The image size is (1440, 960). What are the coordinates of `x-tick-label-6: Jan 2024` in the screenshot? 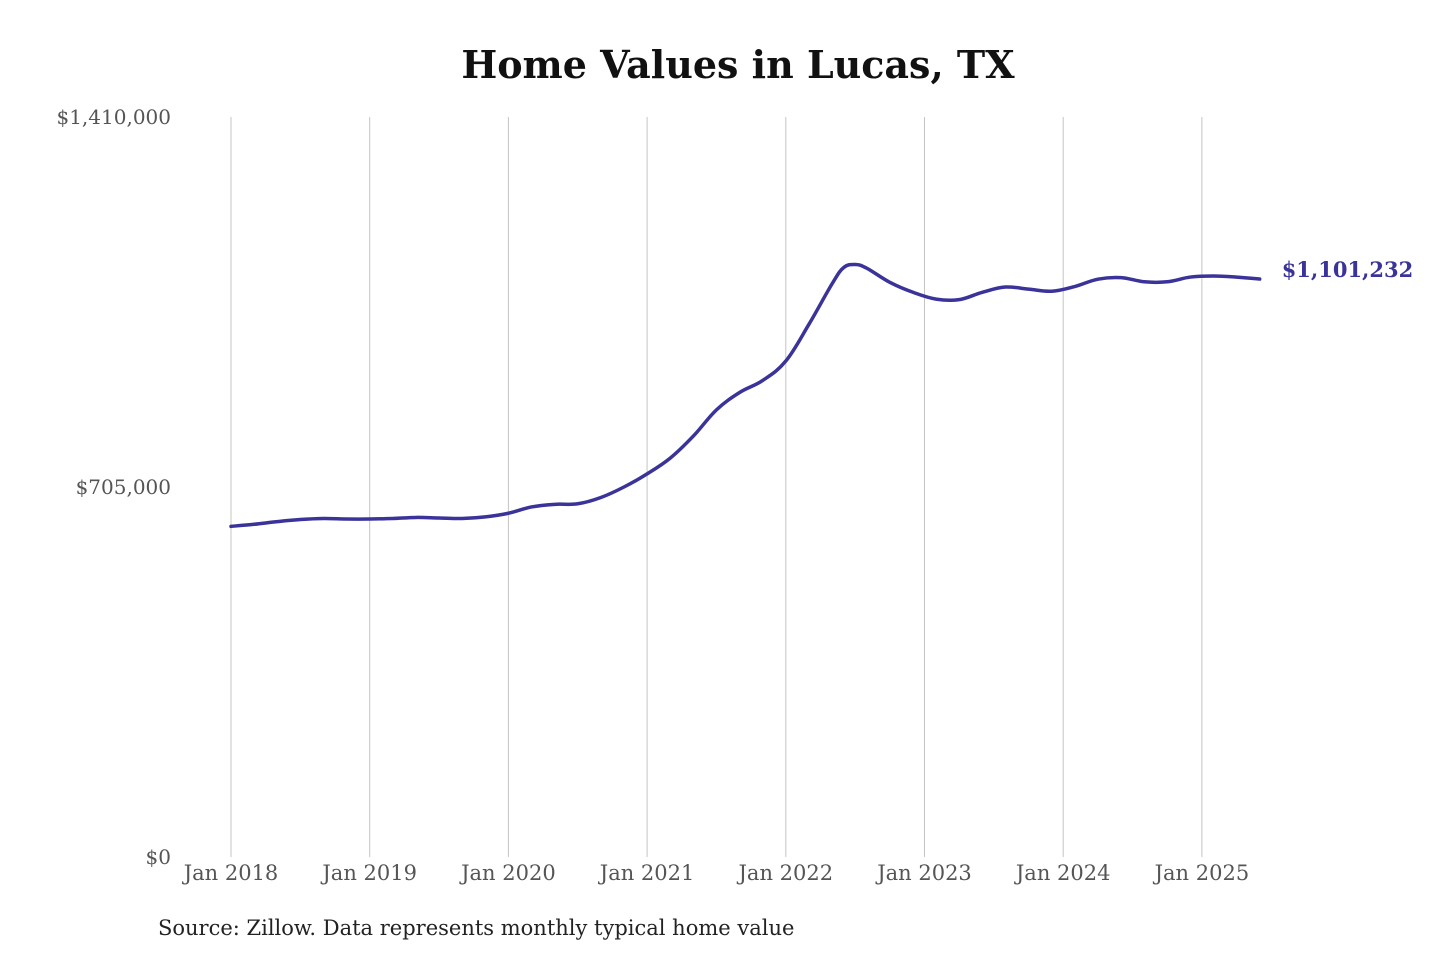 It's located at (1062, 873).